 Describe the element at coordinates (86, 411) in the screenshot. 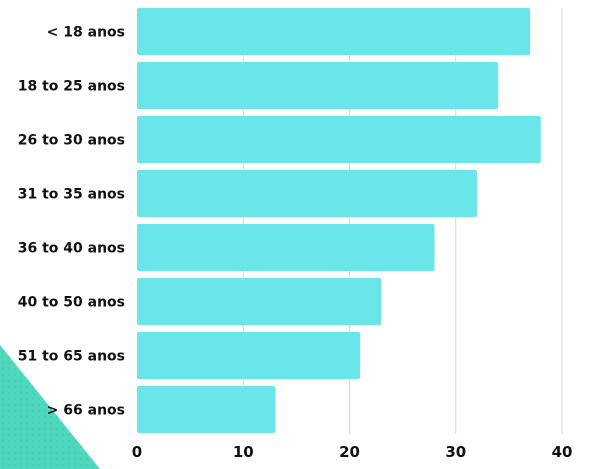

I see `category-label: > 66 anos` at that location.